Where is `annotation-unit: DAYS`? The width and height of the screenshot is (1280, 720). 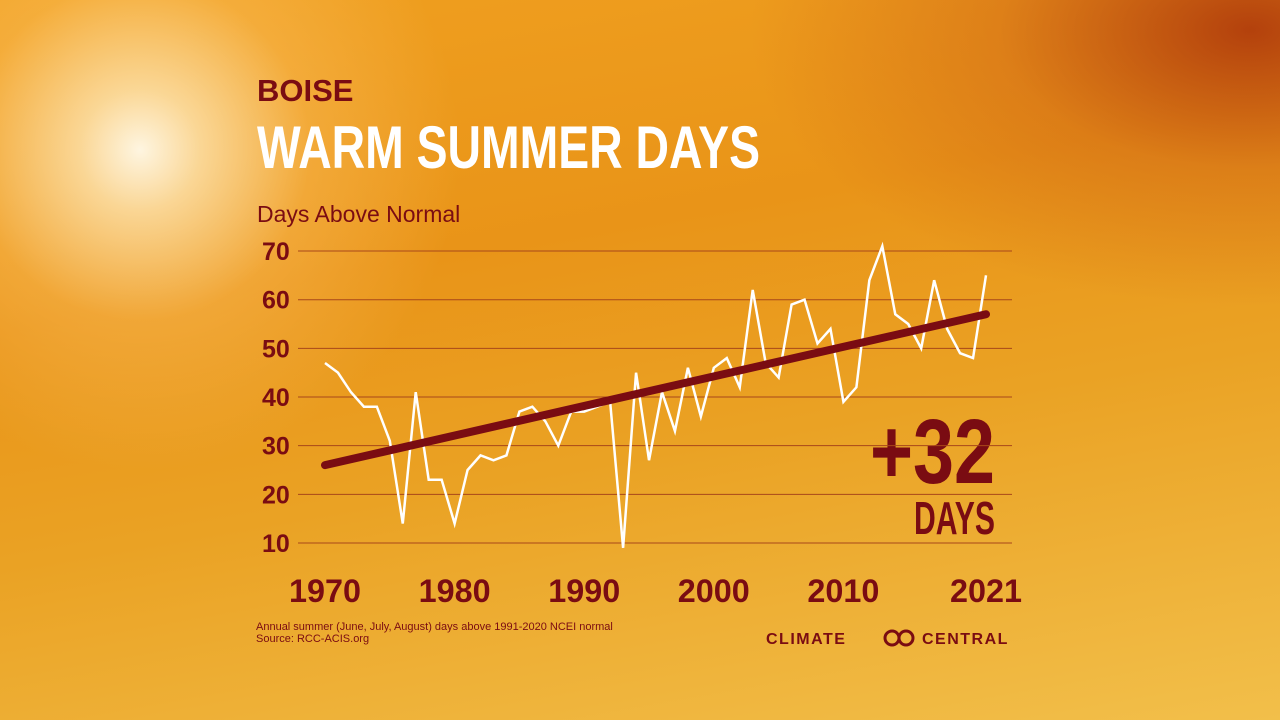 annotation-unit: DAYS is located at coordinates (954, 518).